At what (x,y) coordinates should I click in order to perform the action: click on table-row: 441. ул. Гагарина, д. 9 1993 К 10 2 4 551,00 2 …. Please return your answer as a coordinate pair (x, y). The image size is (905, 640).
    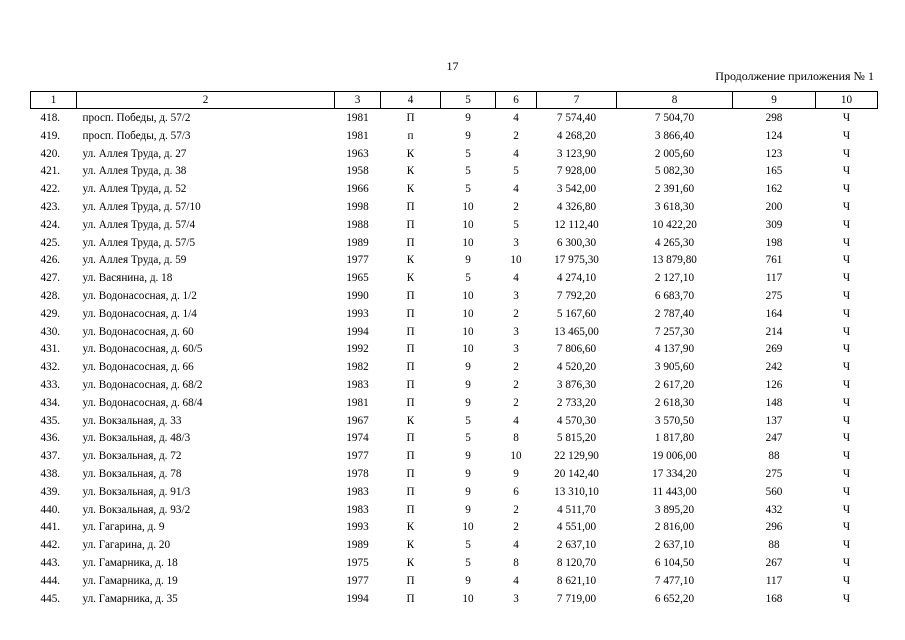
    Looking at the image, I should click on (454, 528).